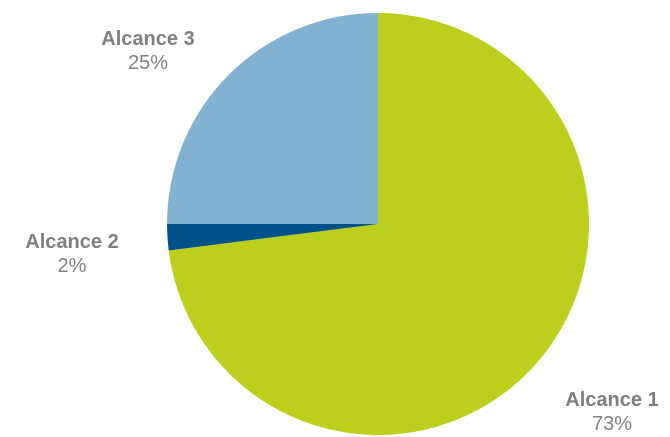 The width and height of the screenshot is (670, 437). What do you see at coordinates (148, 63) in the screenshot?
I see `slice-value-alcance-3: 25%` at bounding box center [148, 63].